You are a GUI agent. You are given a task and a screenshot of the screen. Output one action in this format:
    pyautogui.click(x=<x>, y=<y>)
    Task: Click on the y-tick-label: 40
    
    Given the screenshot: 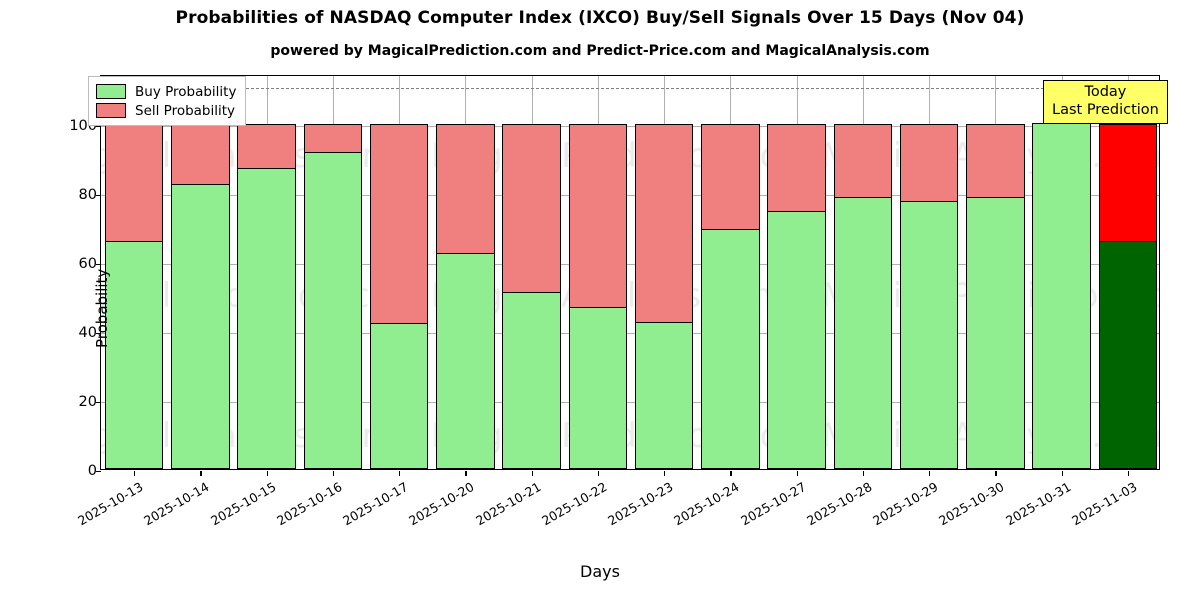 What is the action you would take?
    pyautogui.click(x=87, y=333)
    